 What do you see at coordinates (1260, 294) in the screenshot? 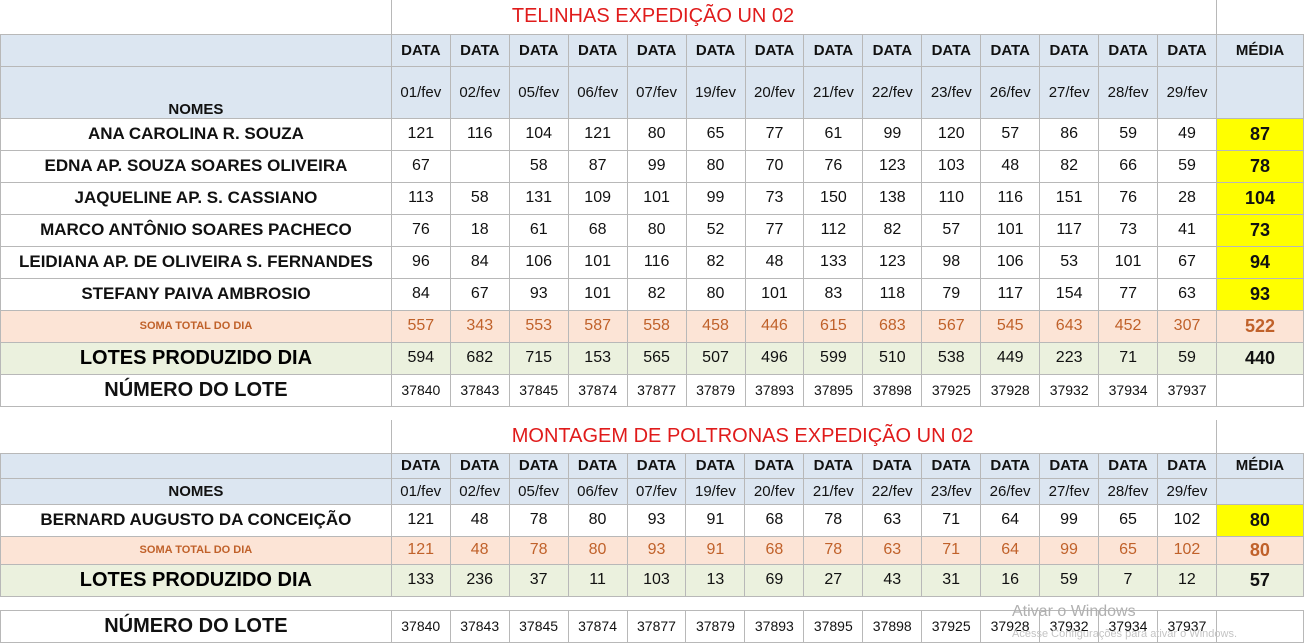
I see `media-cell: 93` at bounding box center [1260, 294].